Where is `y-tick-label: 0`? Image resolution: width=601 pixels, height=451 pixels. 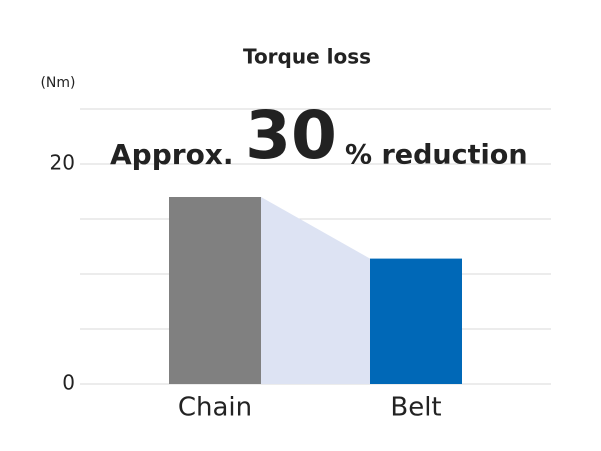
y-tick-label: 0 is located at coordinates (68, 383).